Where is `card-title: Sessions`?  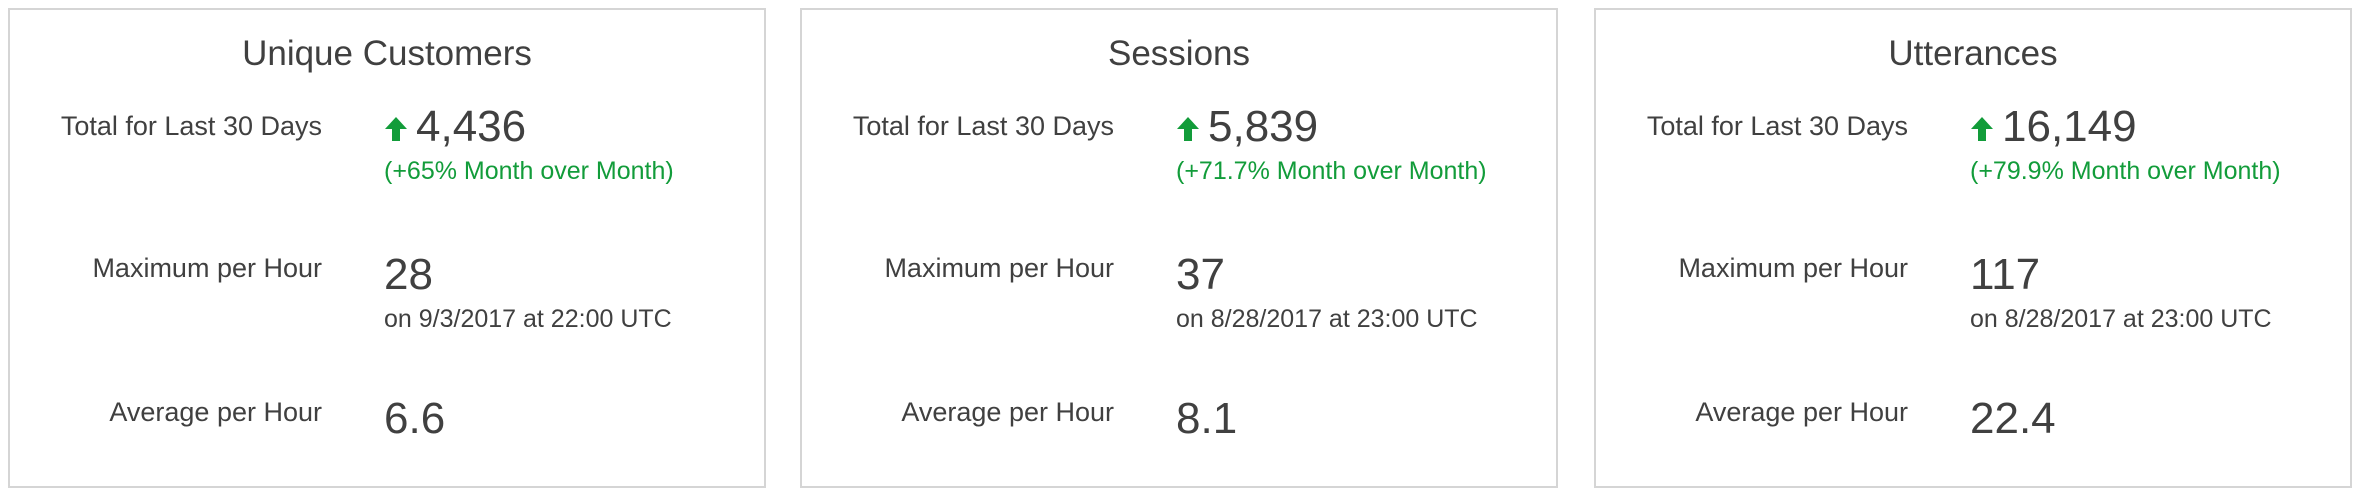
card-title: Sessions is located at coordinates (1179, 53).